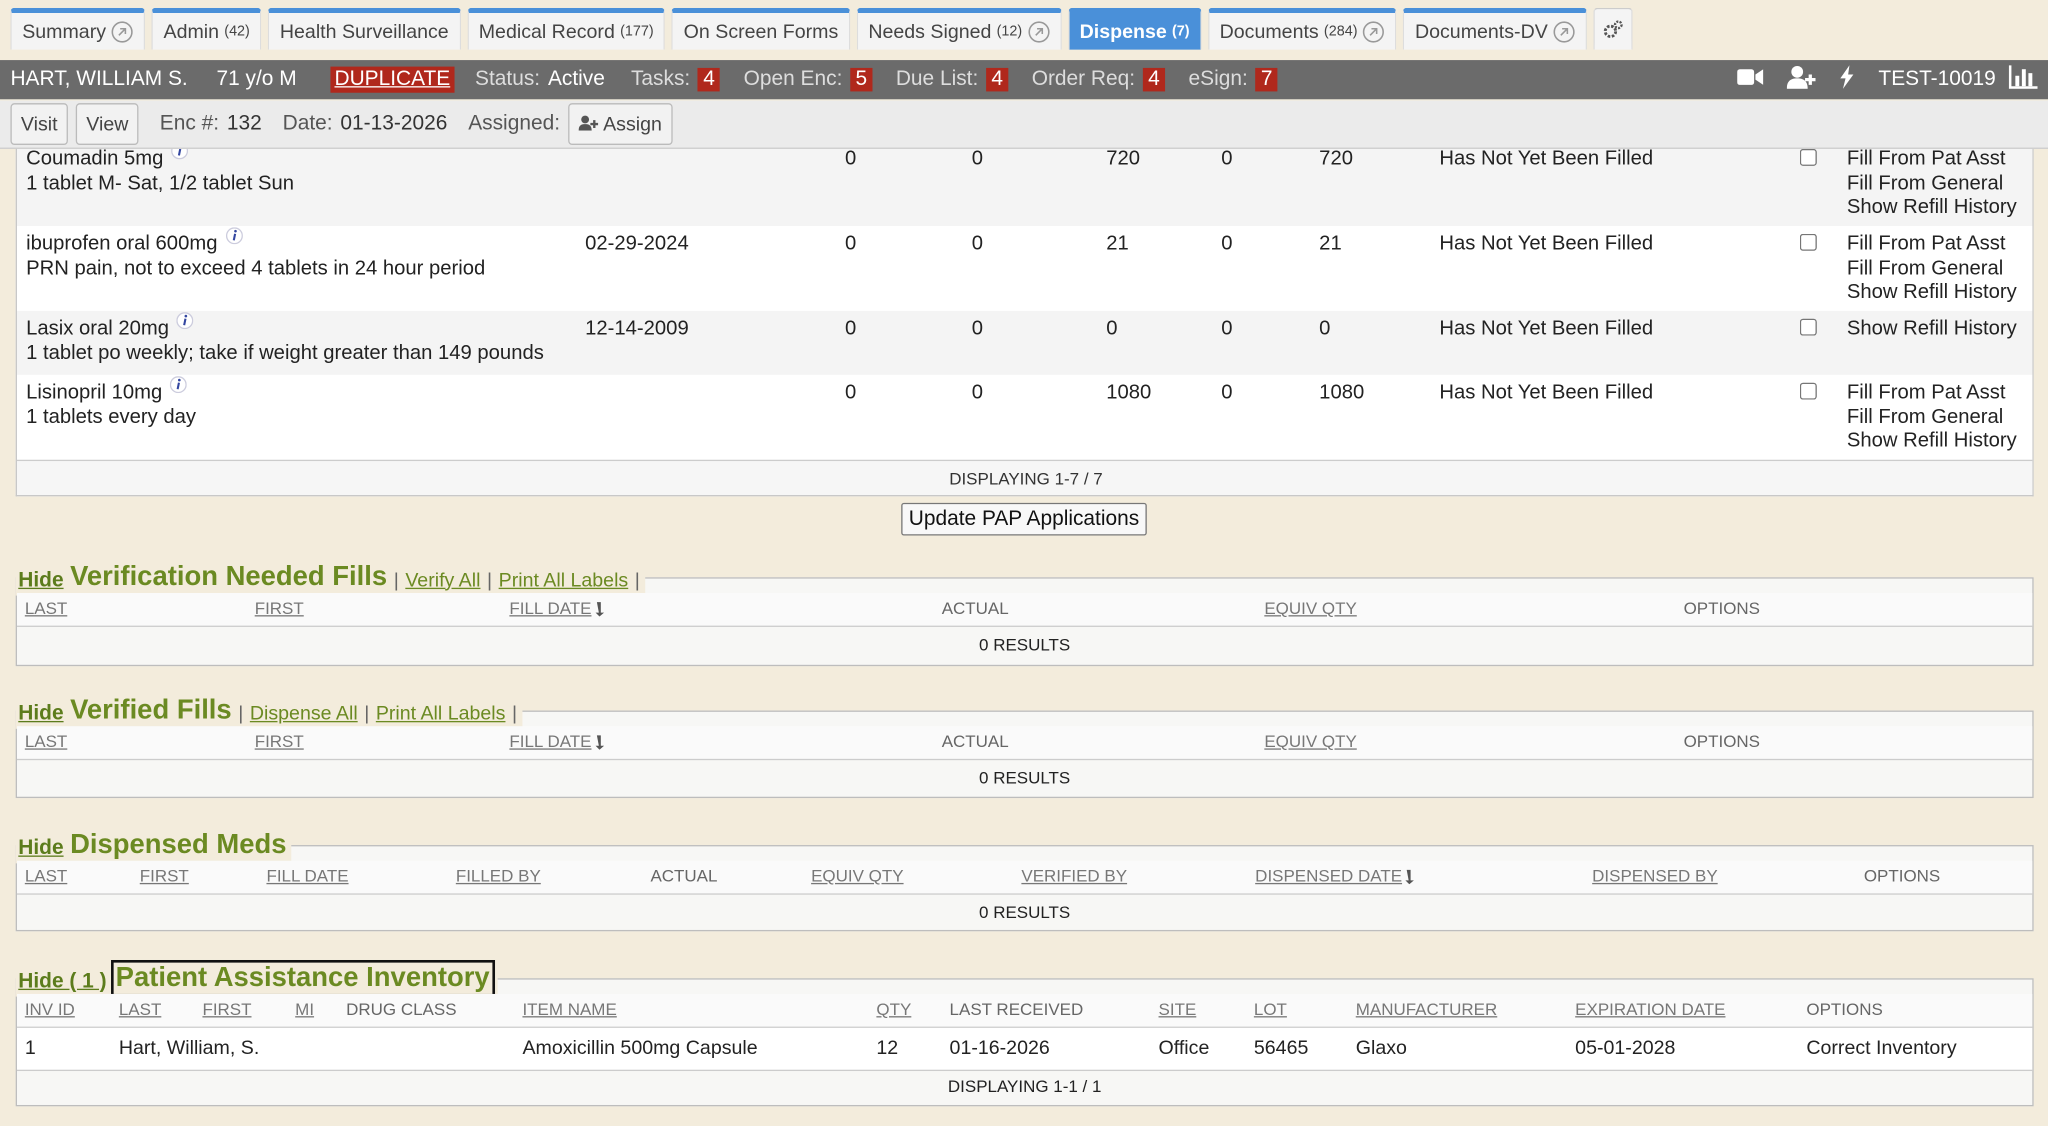 Image resolution: width=2048 pixels, height=1126 pixels. Describe the element at coordinates (1270, 1009) in the screenshot. I see `column-header: LOT` at that location.